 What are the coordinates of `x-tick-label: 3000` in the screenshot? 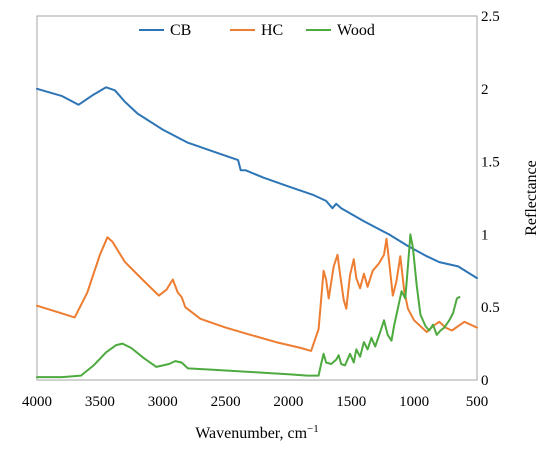 It's located at (163, 402).